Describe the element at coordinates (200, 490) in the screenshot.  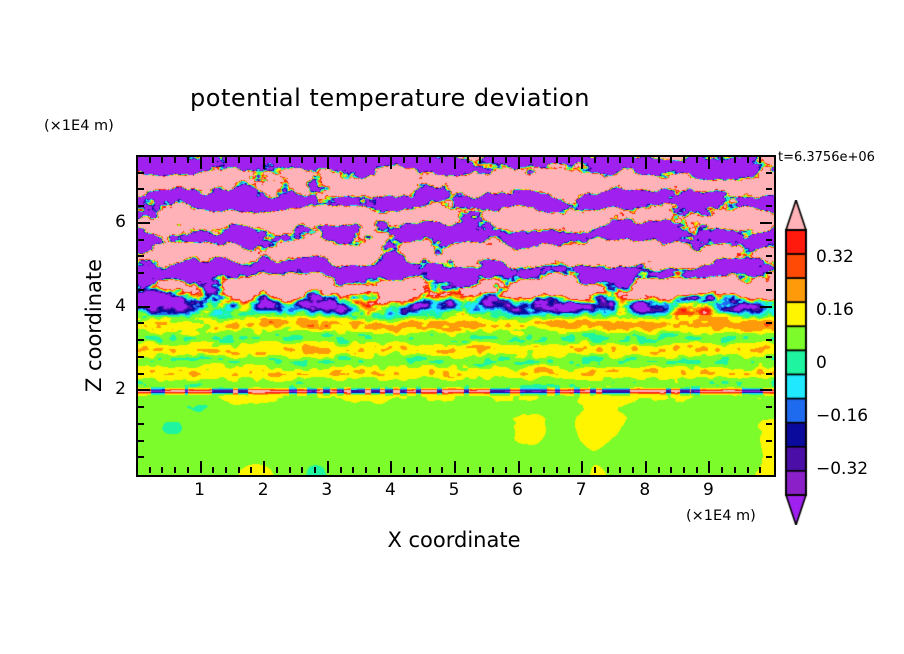
I see `x-axis-tick-label: 1` at that location.